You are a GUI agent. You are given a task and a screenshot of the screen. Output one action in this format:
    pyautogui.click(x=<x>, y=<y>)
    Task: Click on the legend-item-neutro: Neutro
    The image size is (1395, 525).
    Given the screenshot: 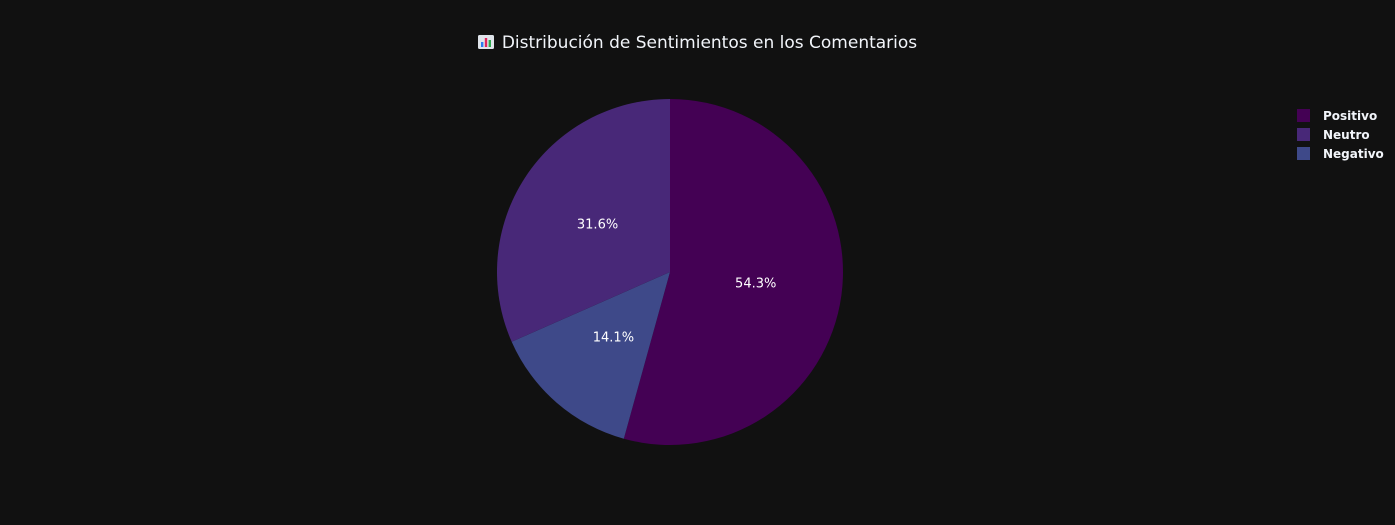 What is the action you would take?
    pyautogui.click(x=1340, y=134)
    